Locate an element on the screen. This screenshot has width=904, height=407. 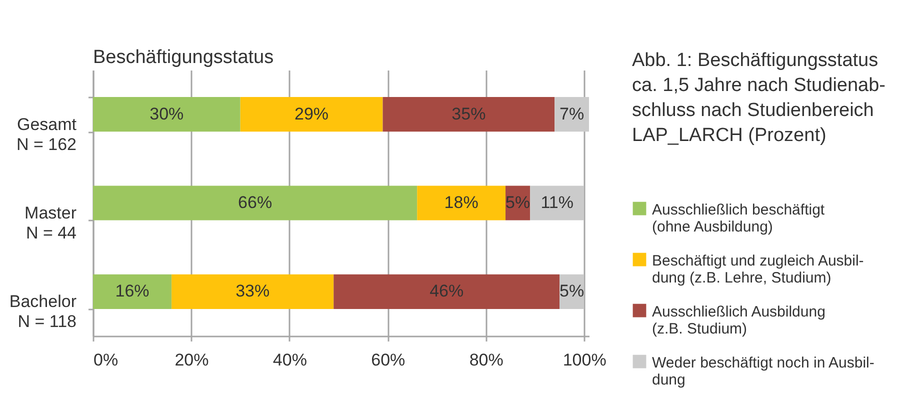
data-label: 66% is located at coordinates (255, 202).